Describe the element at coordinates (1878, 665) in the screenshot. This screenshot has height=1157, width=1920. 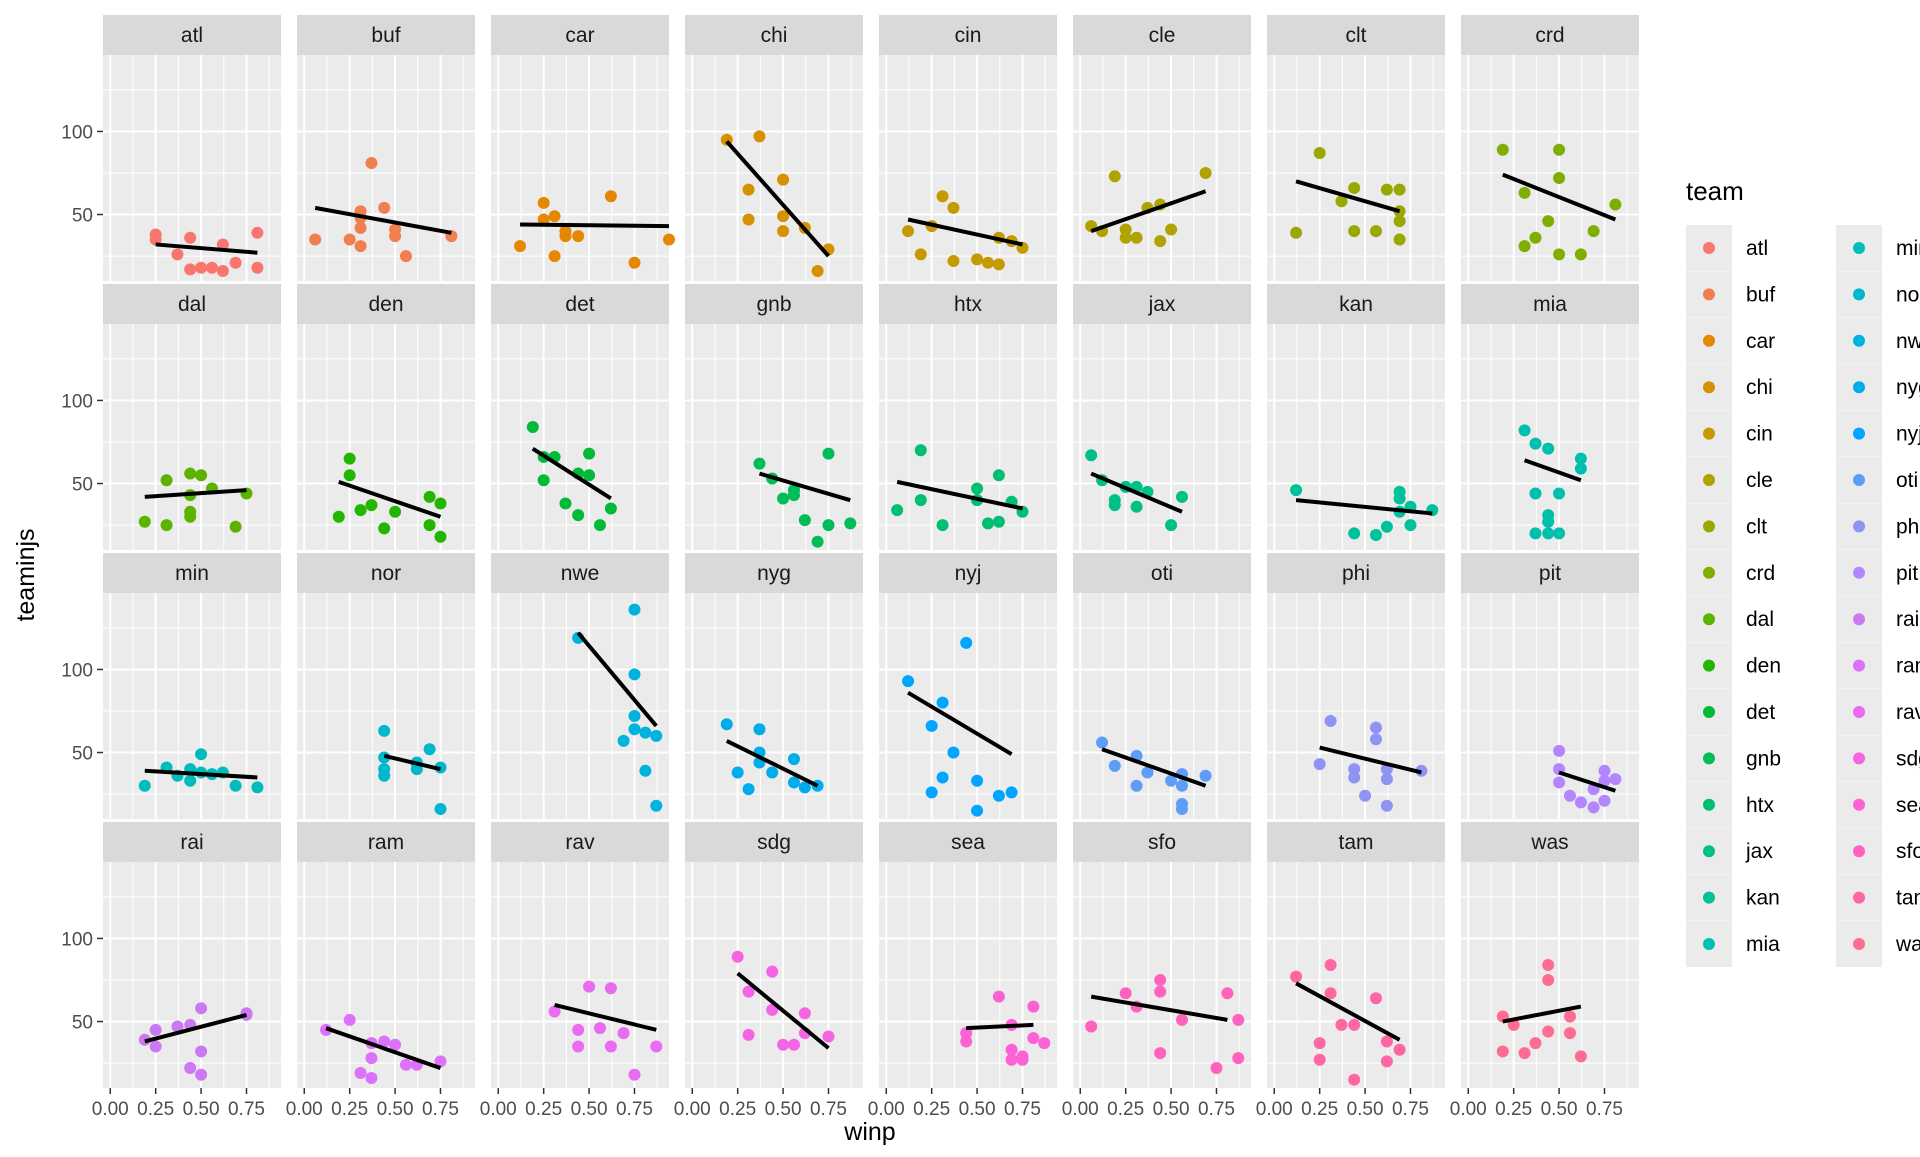
I see `legend-item-ram: ram` at that location.